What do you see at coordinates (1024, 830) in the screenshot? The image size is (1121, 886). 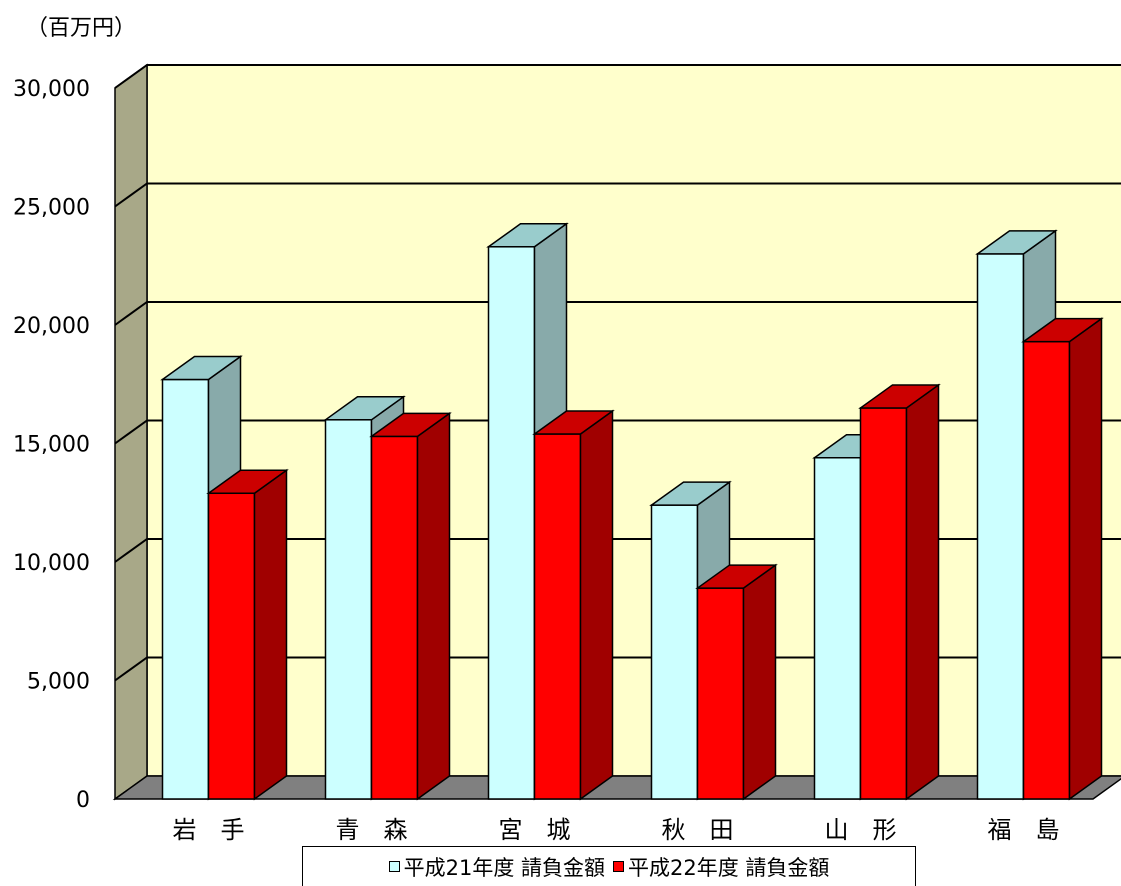 I see `x-tick-label-6: 福 島` at bounding box center [1024, 830].